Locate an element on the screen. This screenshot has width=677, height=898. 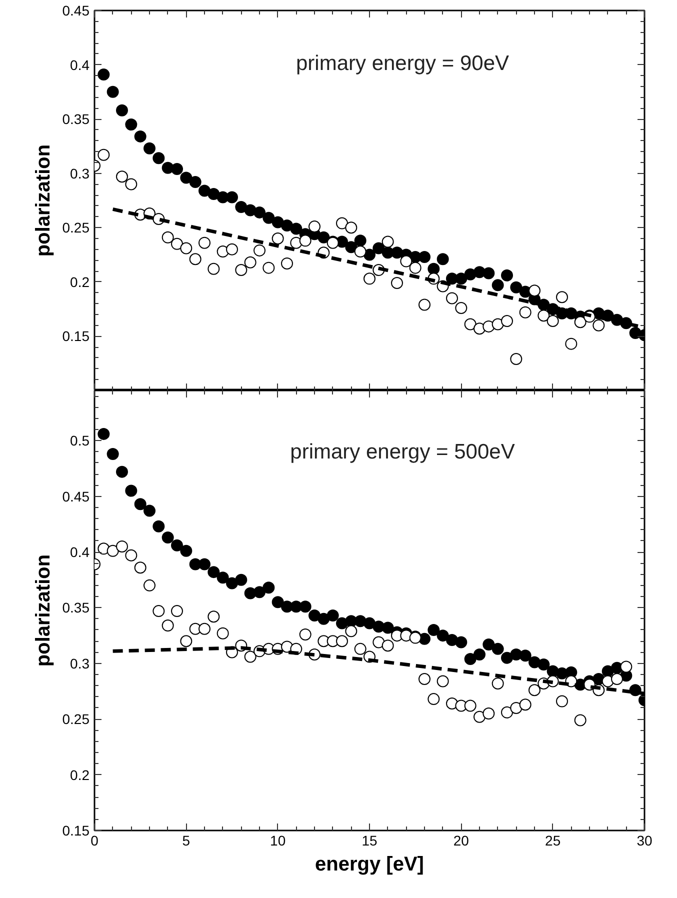
x-tick-label: 30 is located at coordinates (644, 840).